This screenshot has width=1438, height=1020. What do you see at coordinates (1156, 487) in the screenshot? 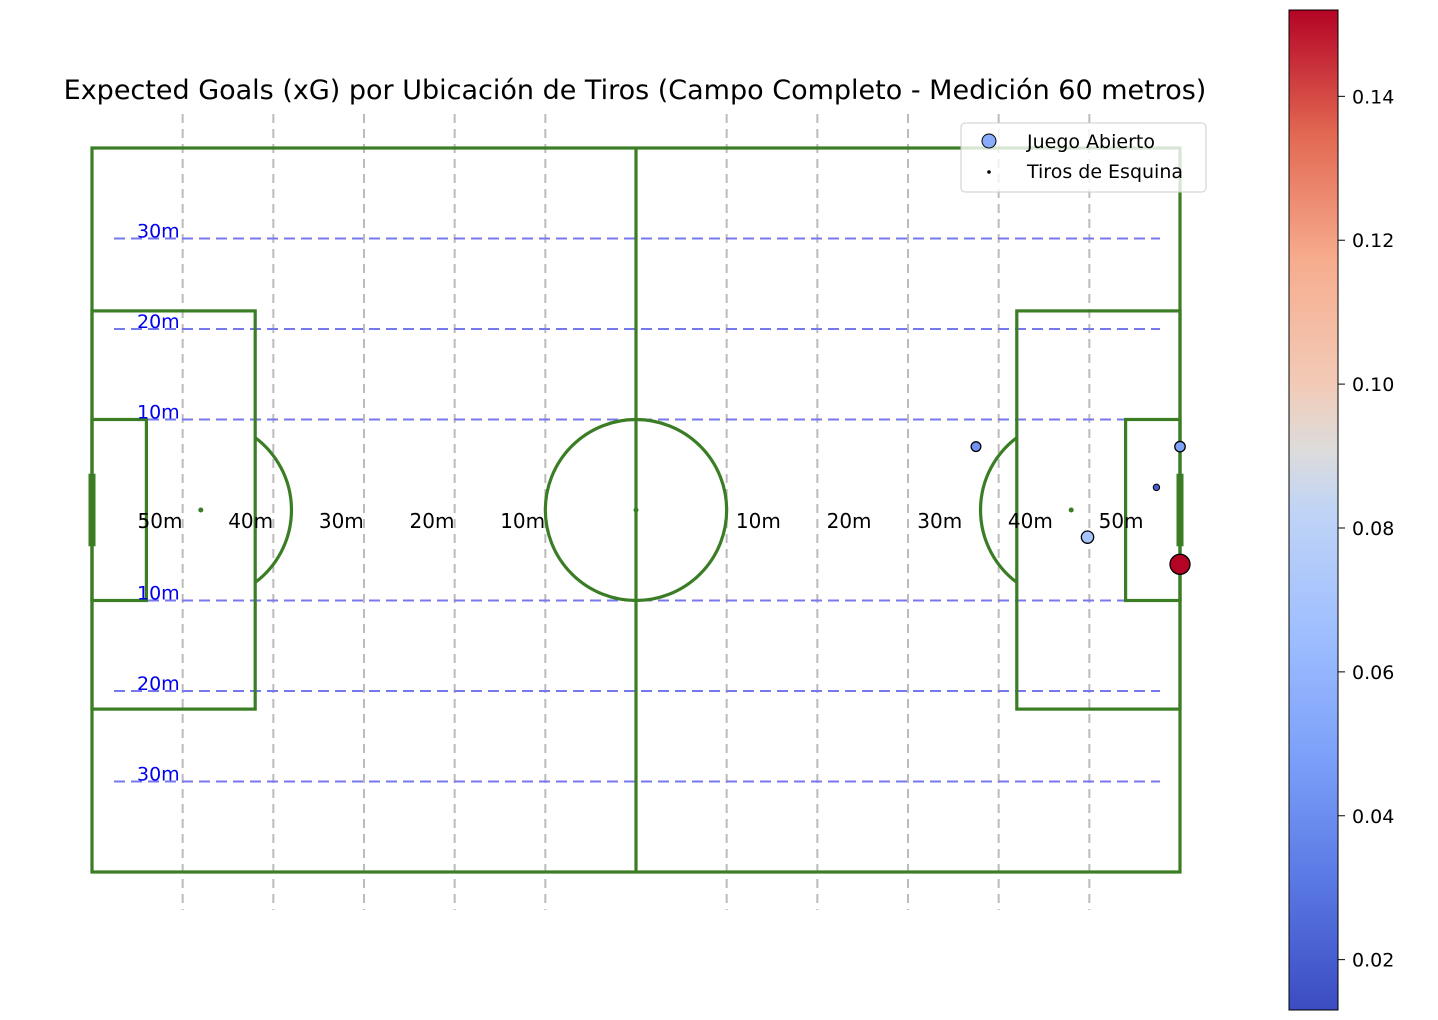
I see `shot-point-corner` at bounding box center [1156, 487].